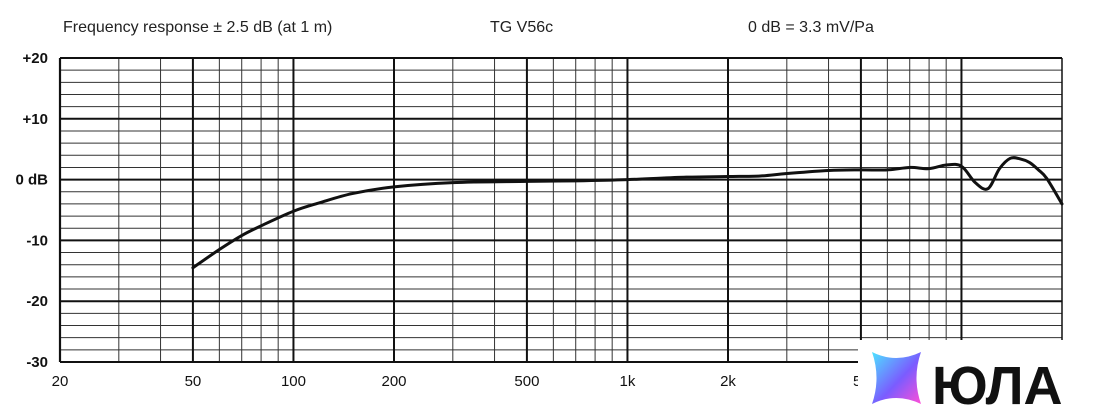  Describe the element at coordinates (31, 180) in the screenshot. I see `y-tick-label: 0 dB` at that location.